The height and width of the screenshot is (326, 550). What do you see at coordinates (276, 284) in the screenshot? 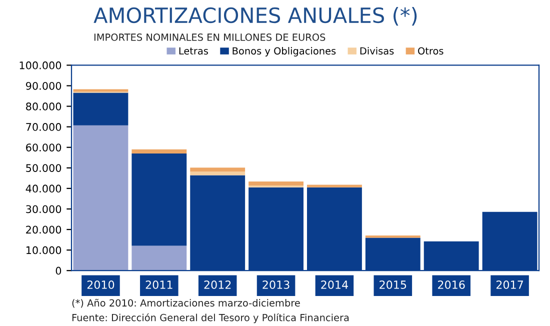
I see `x-tick-label: 2013` at bounding box center [276, 284].